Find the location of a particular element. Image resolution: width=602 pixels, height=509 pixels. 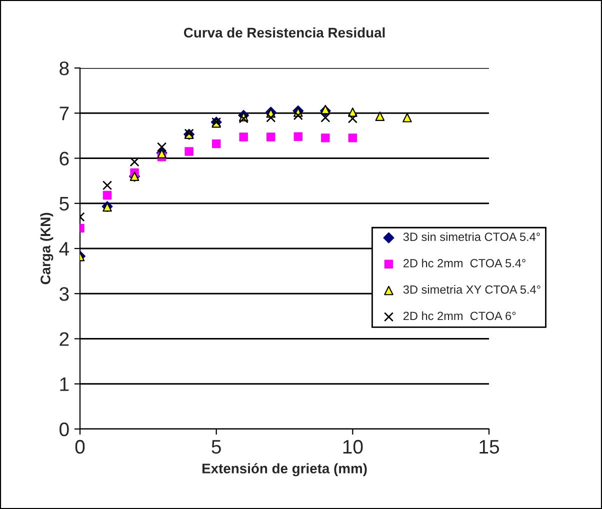

legend-label: 2D hc 2mm CTOA 5.4° is located at coordinates (464, 263).